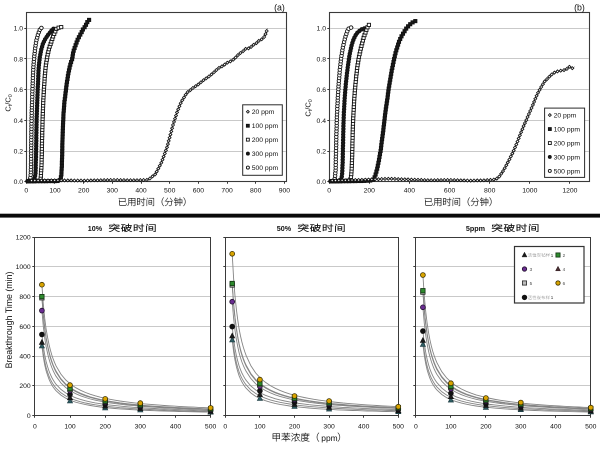 This screenshot has height=450, width=600. Describe the element at coordinates (227, 191) in the screenshot. I see `svg-text: 700` at that location.